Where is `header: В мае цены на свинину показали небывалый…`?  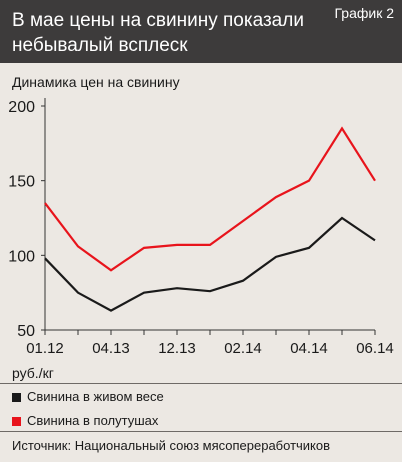 header: В мае цены на свинину показали небывалый… is located at coordinates (201, 31).